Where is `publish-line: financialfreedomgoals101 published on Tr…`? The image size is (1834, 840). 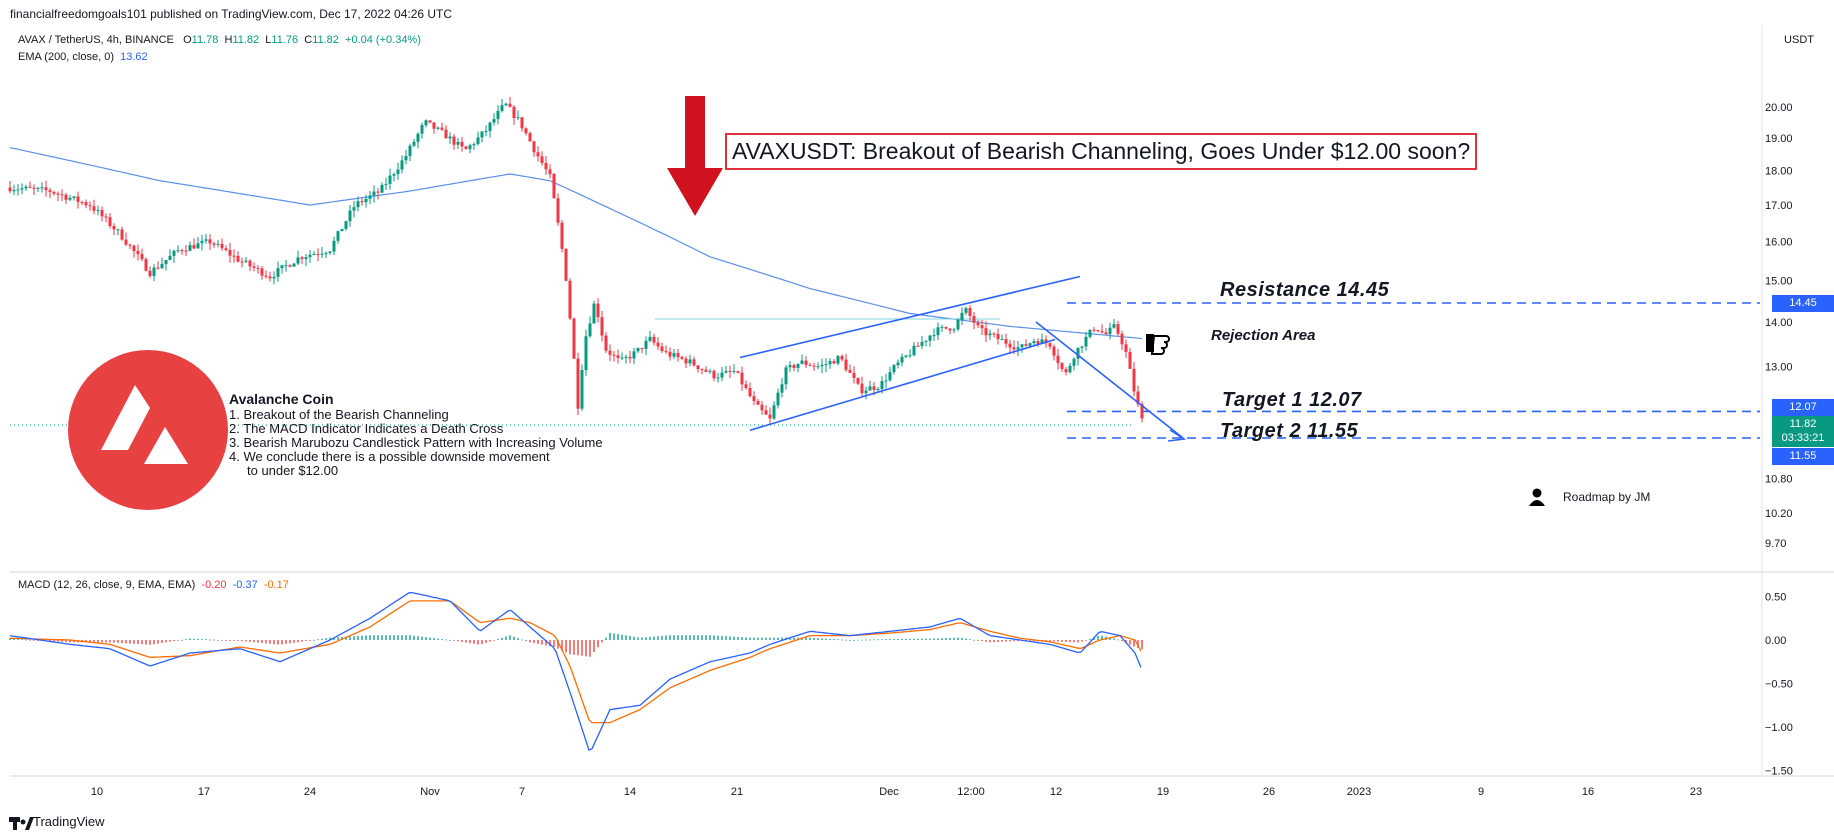
publish-line: financialfreedomgoals101 published on Tr… is located at coordinates (231, 14).